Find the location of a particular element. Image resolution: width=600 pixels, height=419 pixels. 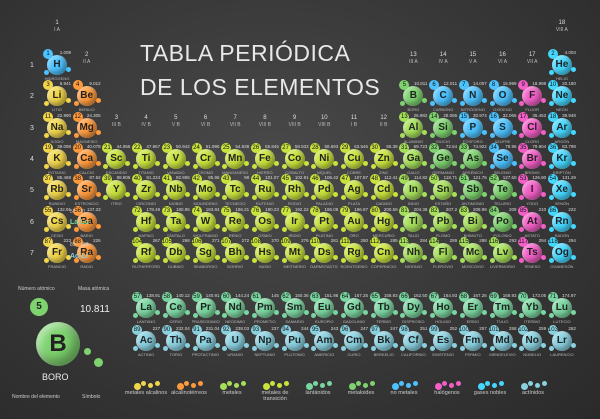

element-cell: Po 84 209 POLONIO is located at coordinates (502, 221).